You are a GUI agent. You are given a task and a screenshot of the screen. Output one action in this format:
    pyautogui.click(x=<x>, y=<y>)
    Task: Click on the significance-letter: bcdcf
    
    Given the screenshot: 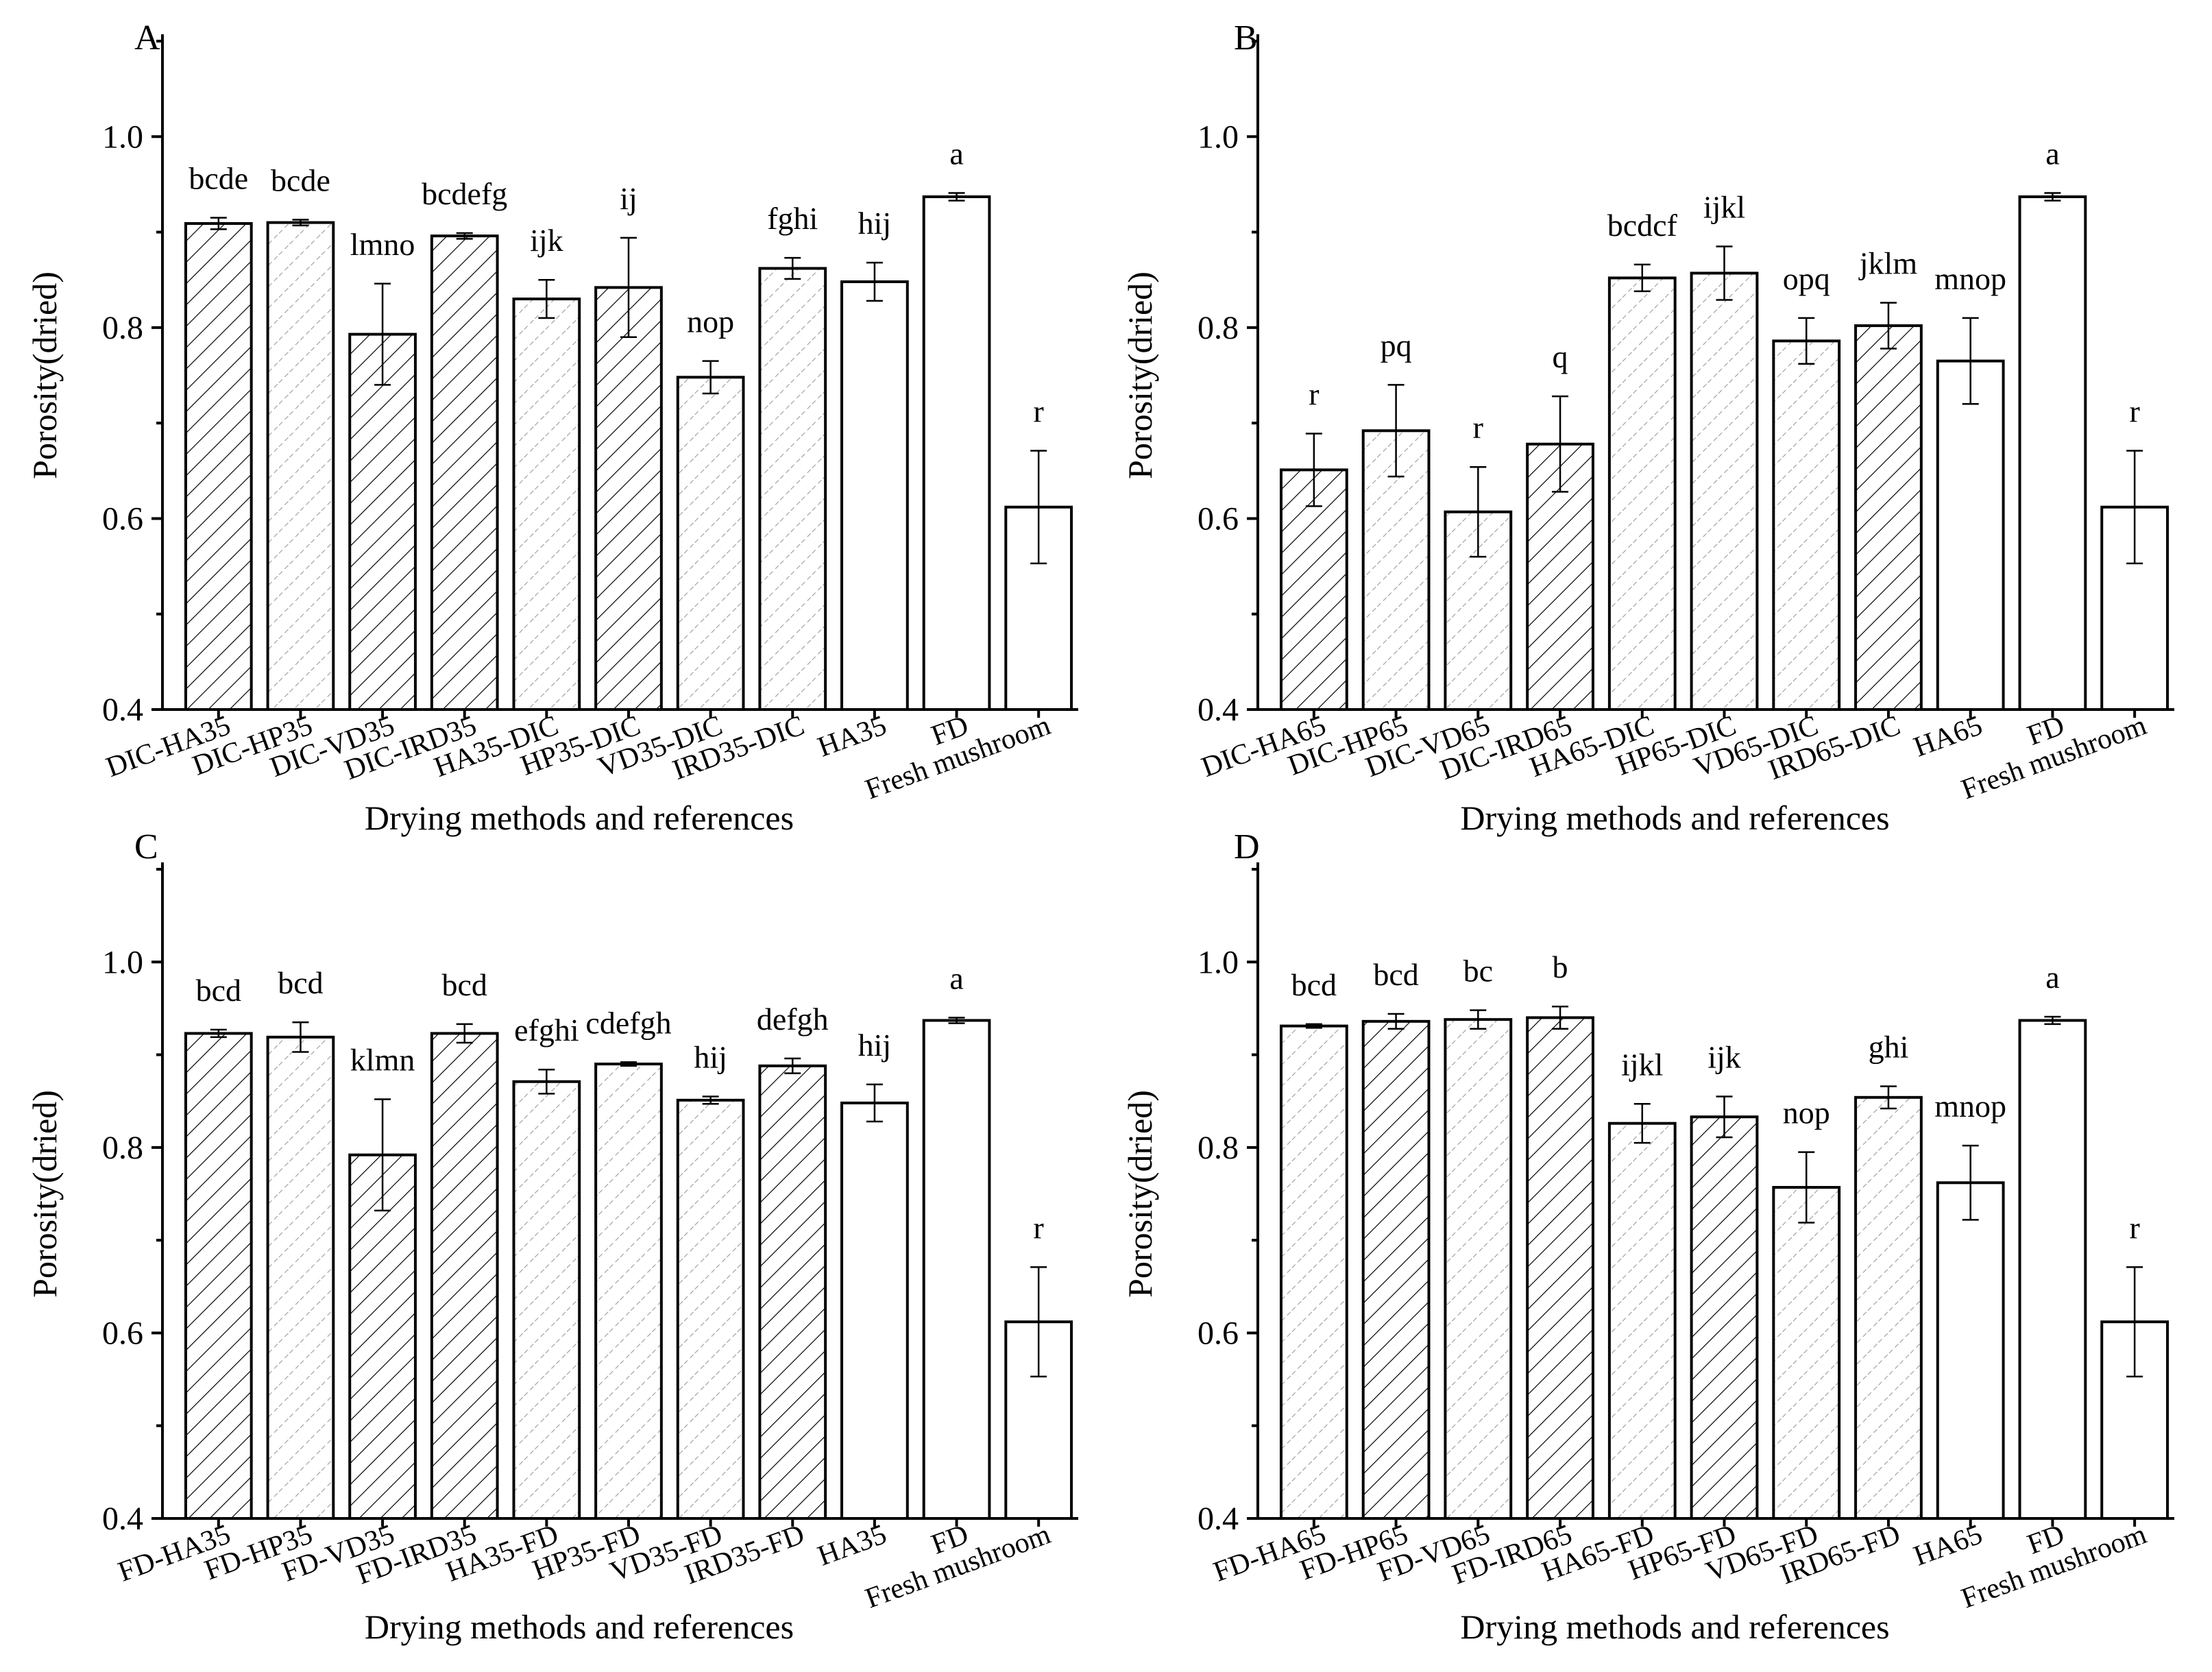 What is the action you would take?
    pyautogui.click(x=1642, y=225)
    